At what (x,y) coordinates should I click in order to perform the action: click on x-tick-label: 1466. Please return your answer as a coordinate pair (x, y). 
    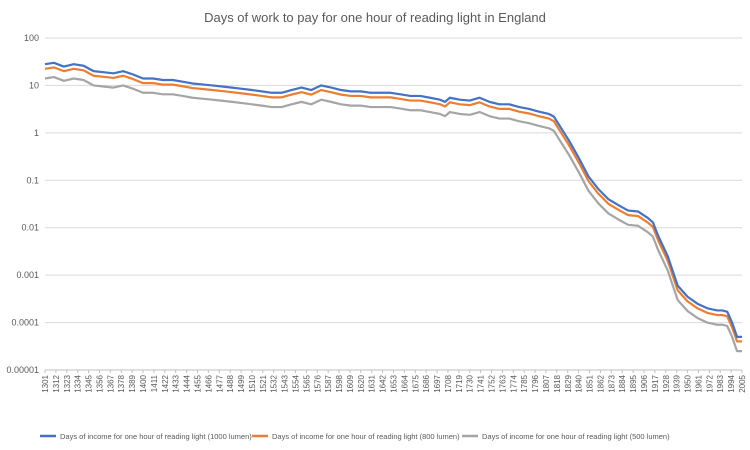
    Looking at the image, I should click on (208, 383).